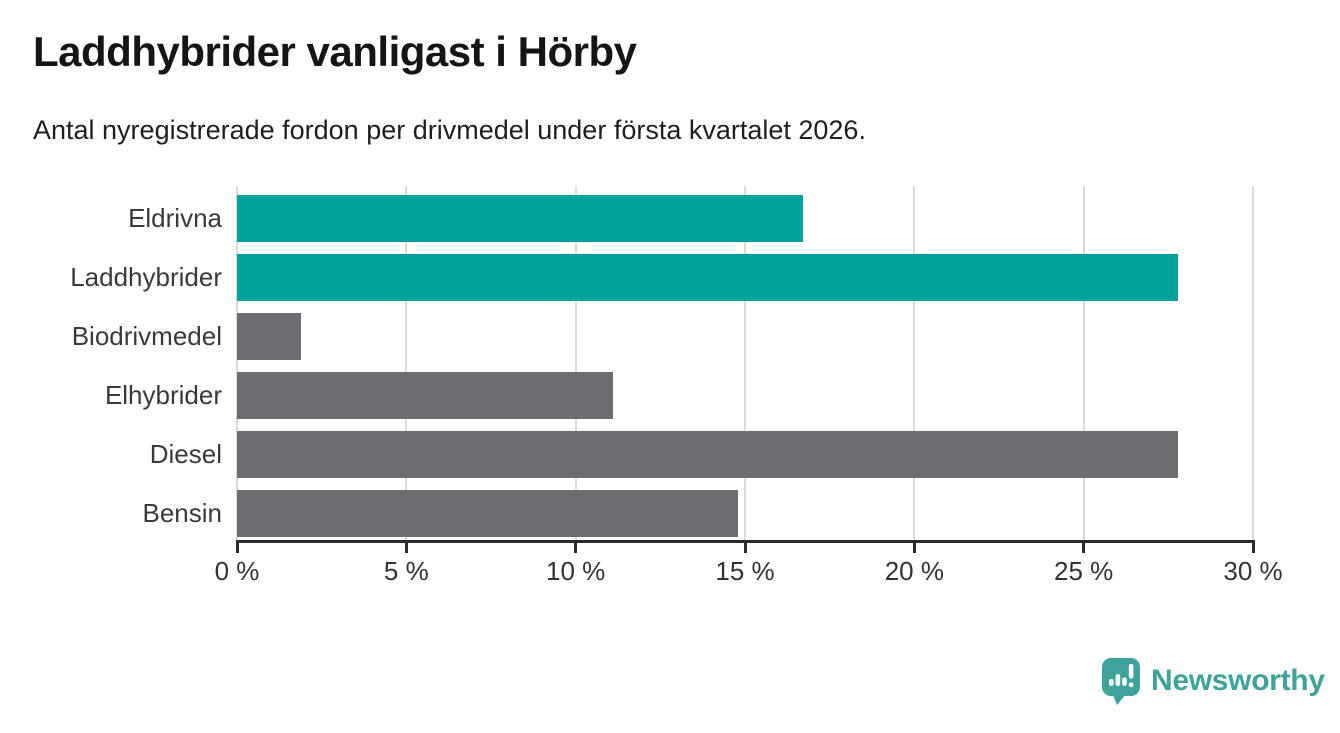 The image size is (1340, 733). What do you see at coordinates (406, 571) in the screenshot?
I see `x-tick-label: 5 %` at bounding box center [406, 571].